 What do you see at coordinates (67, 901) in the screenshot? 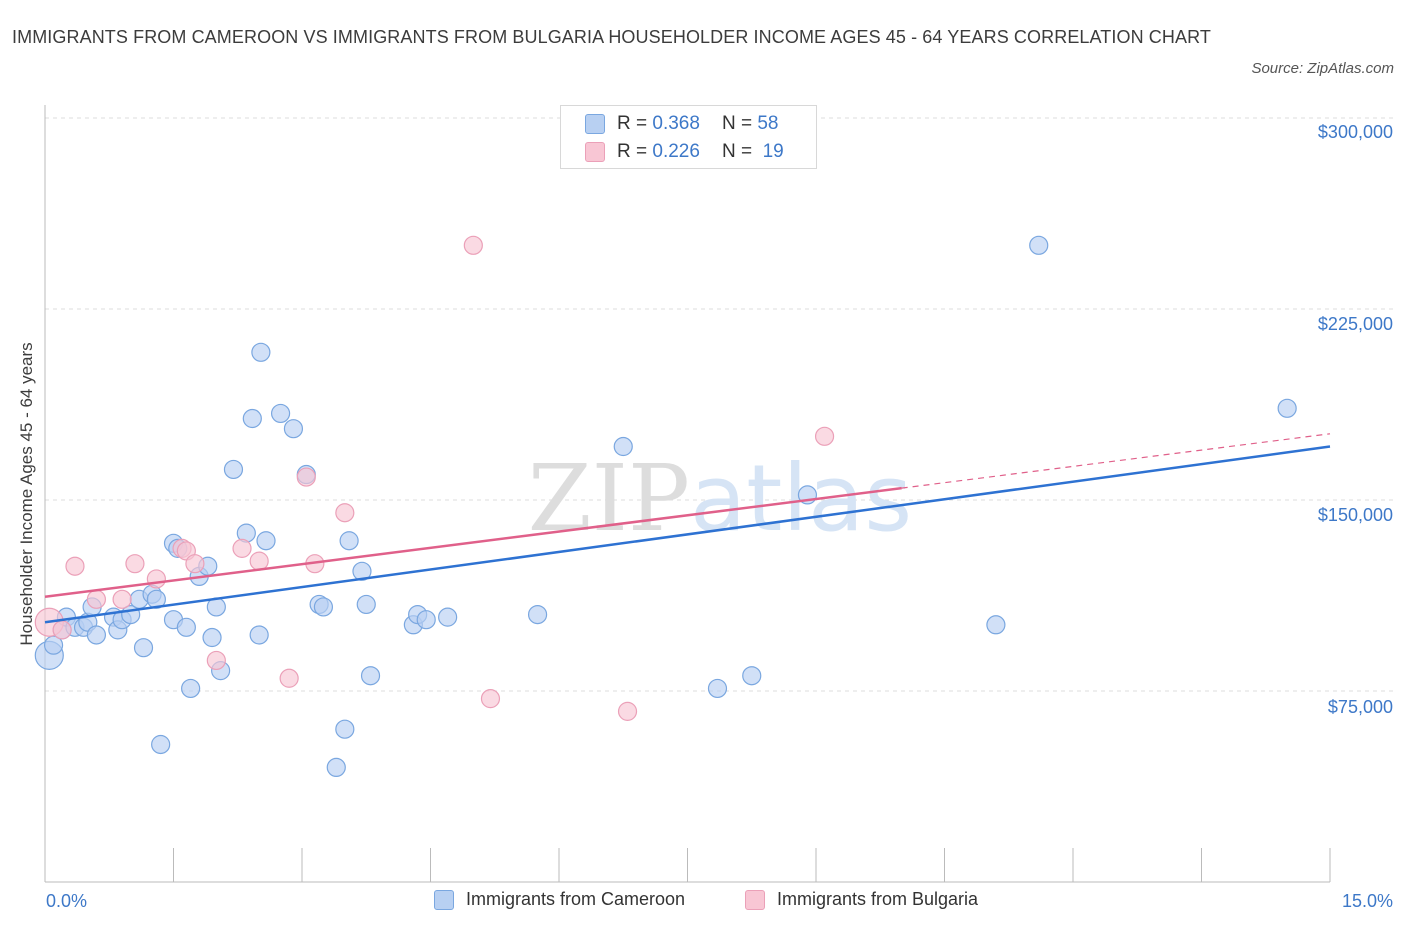
I see `x-tick-label-start: 0.0%` at bounding box center [67, 901].